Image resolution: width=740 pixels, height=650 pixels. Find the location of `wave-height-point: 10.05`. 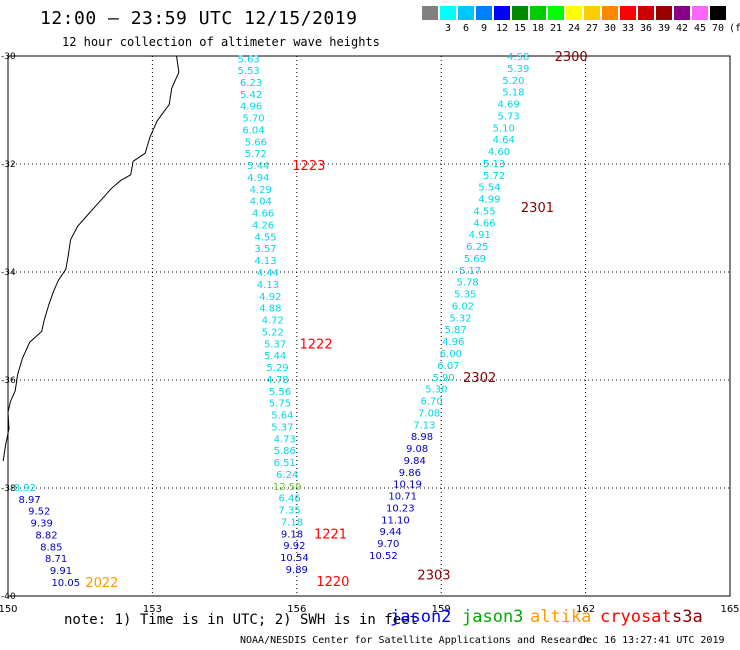

wave-height-point: 10.05 is located at coordinates (65, 583).